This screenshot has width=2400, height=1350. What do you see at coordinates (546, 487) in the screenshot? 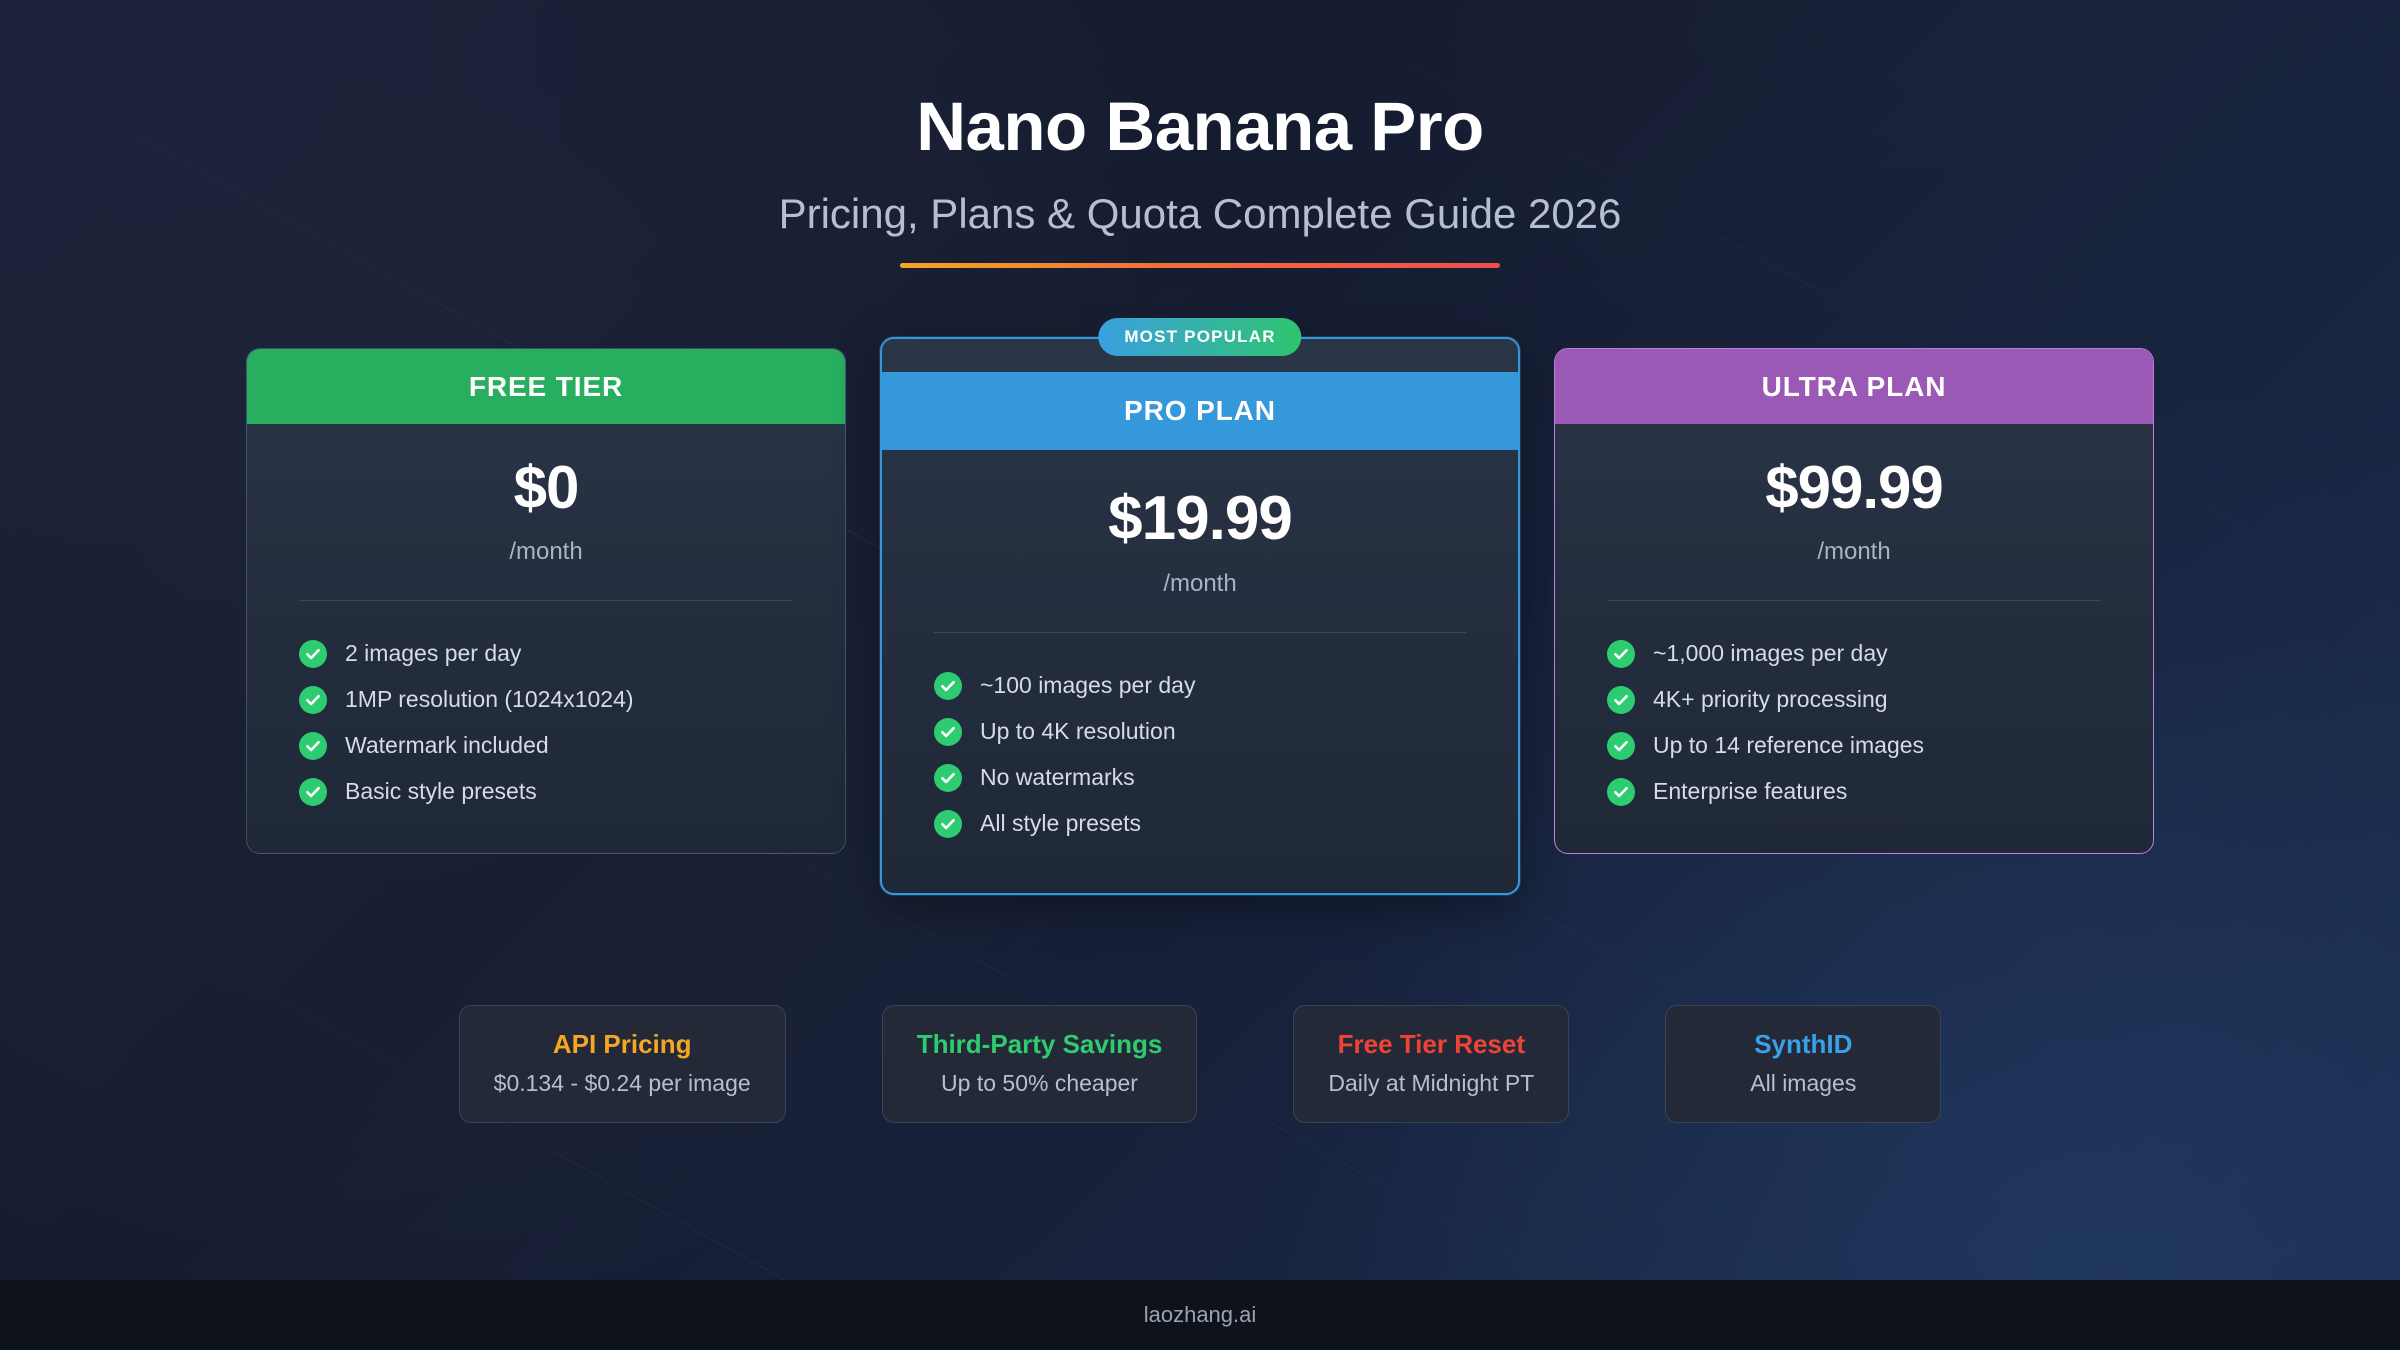
I see `plan-price: $0` at bounding box center [546, 487].